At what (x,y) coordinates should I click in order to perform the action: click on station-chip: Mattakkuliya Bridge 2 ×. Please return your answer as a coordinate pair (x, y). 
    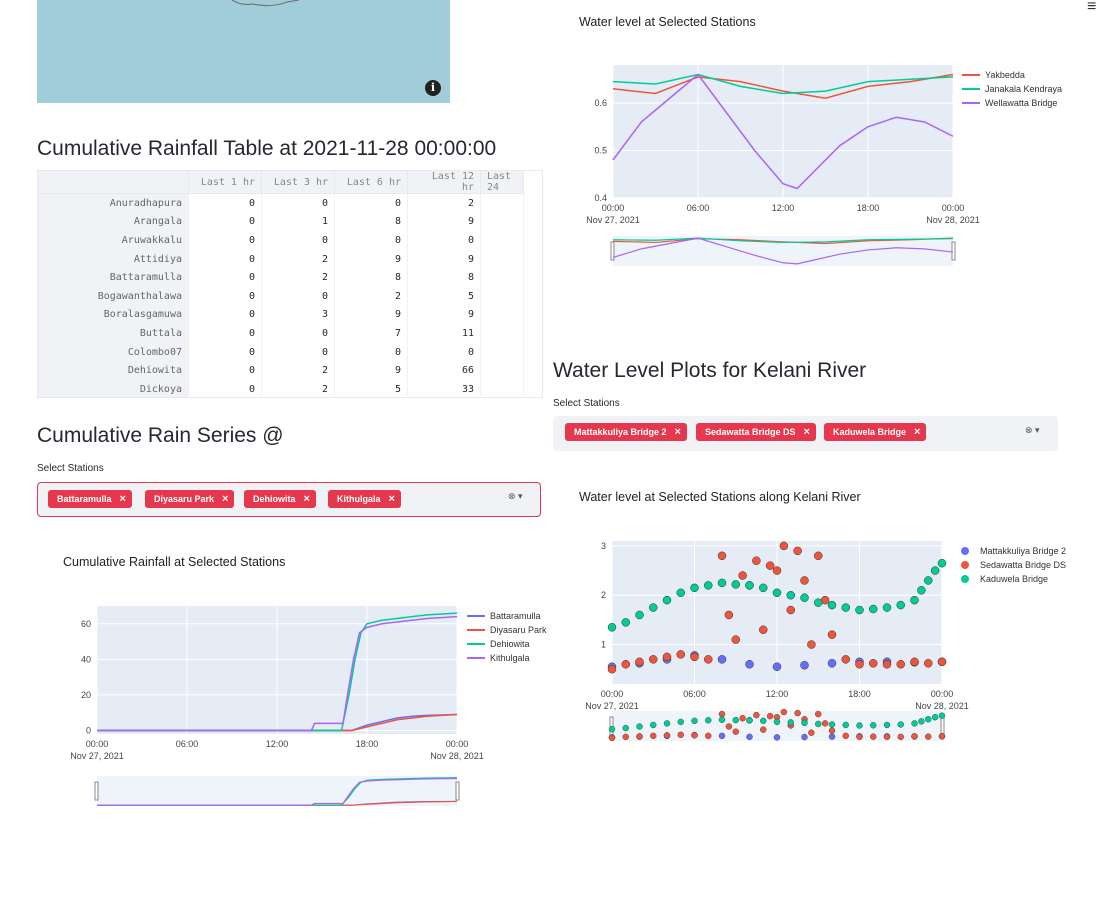
    Looking at the image, I should click on (626, 432).